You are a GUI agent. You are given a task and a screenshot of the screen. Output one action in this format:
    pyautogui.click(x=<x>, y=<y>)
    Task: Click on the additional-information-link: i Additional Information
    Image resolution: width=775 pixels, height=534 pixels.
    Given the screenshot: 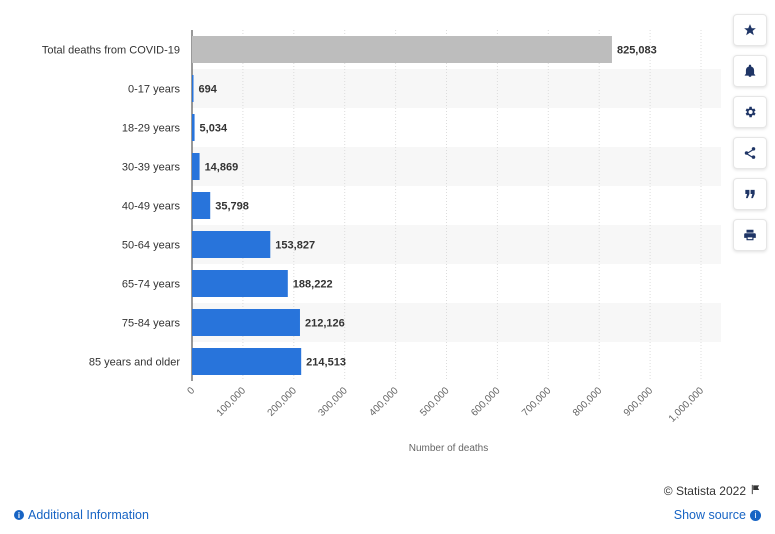 What is the action you would take?
    pyautogui.click(x=81, y=515)
    